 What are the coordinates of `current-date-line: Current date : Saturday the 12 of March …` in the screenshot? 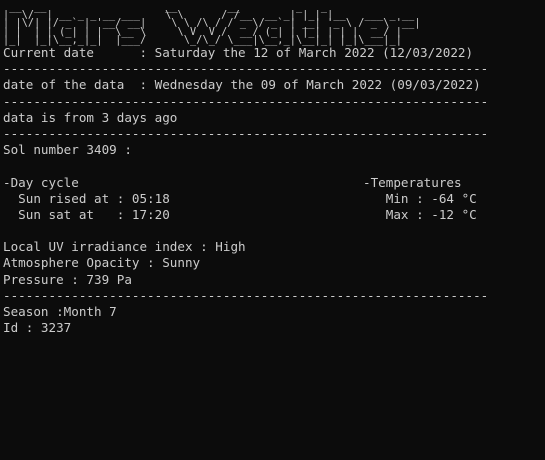 It's located at (238, 53).